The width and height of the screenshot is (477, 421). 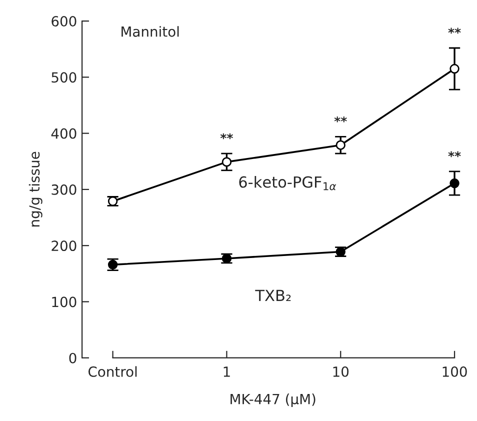 I want to click on y-tick-label: 400, so click(x=63, y=133).